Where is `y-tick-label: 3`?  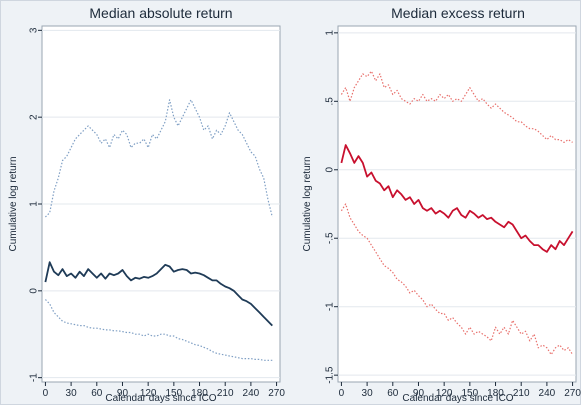 y-tick-label: 3 is located at coordinates (34, 30).